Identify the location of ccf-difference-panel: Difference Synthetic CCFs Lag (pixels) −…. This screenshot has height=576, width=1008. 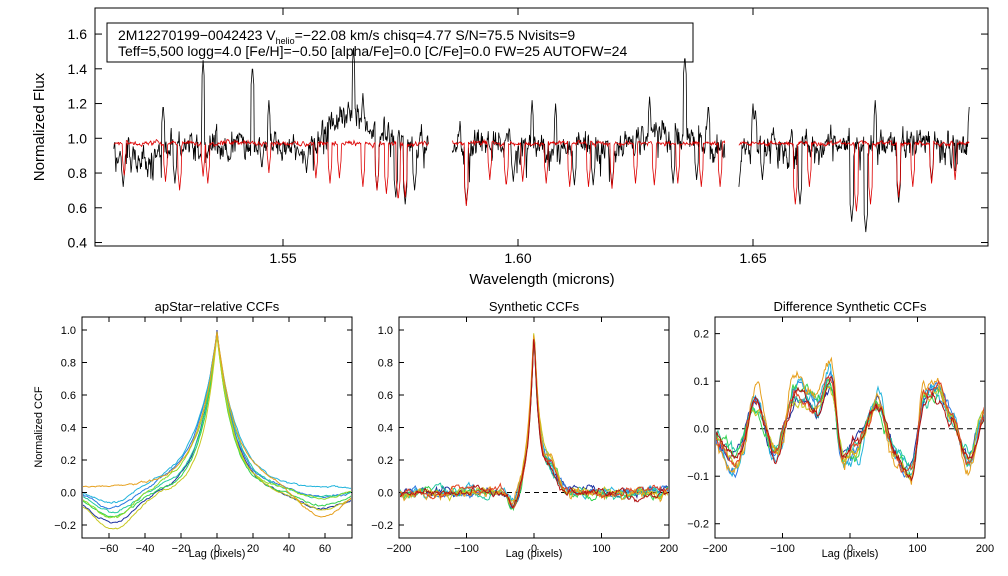
(840, 429).